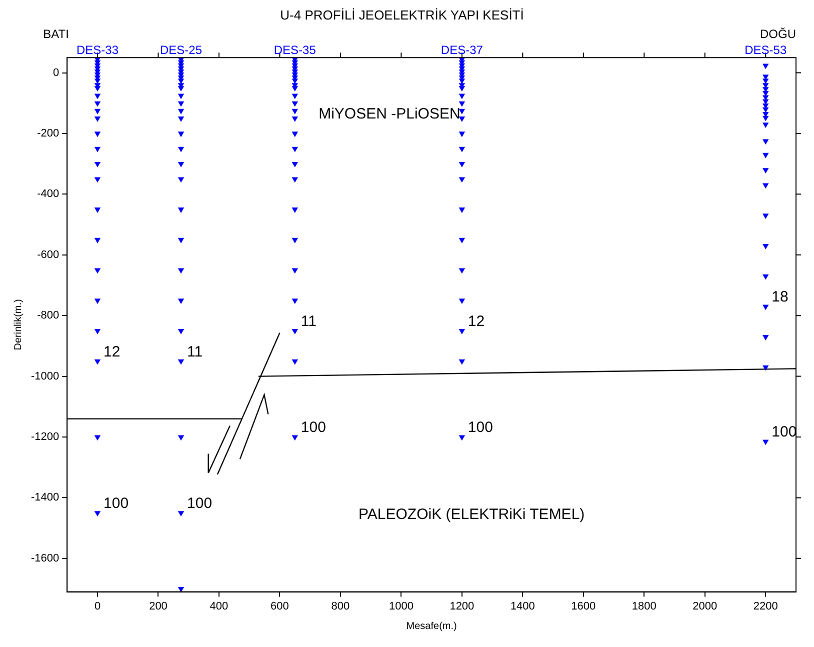 The width and height of the screenshot is (814, 647). Describe the element at coordinates (471, 514) in the screenshot. I see `annotation: PALEOZOiK (ELEKTRiKi TEMEL)` at that location.